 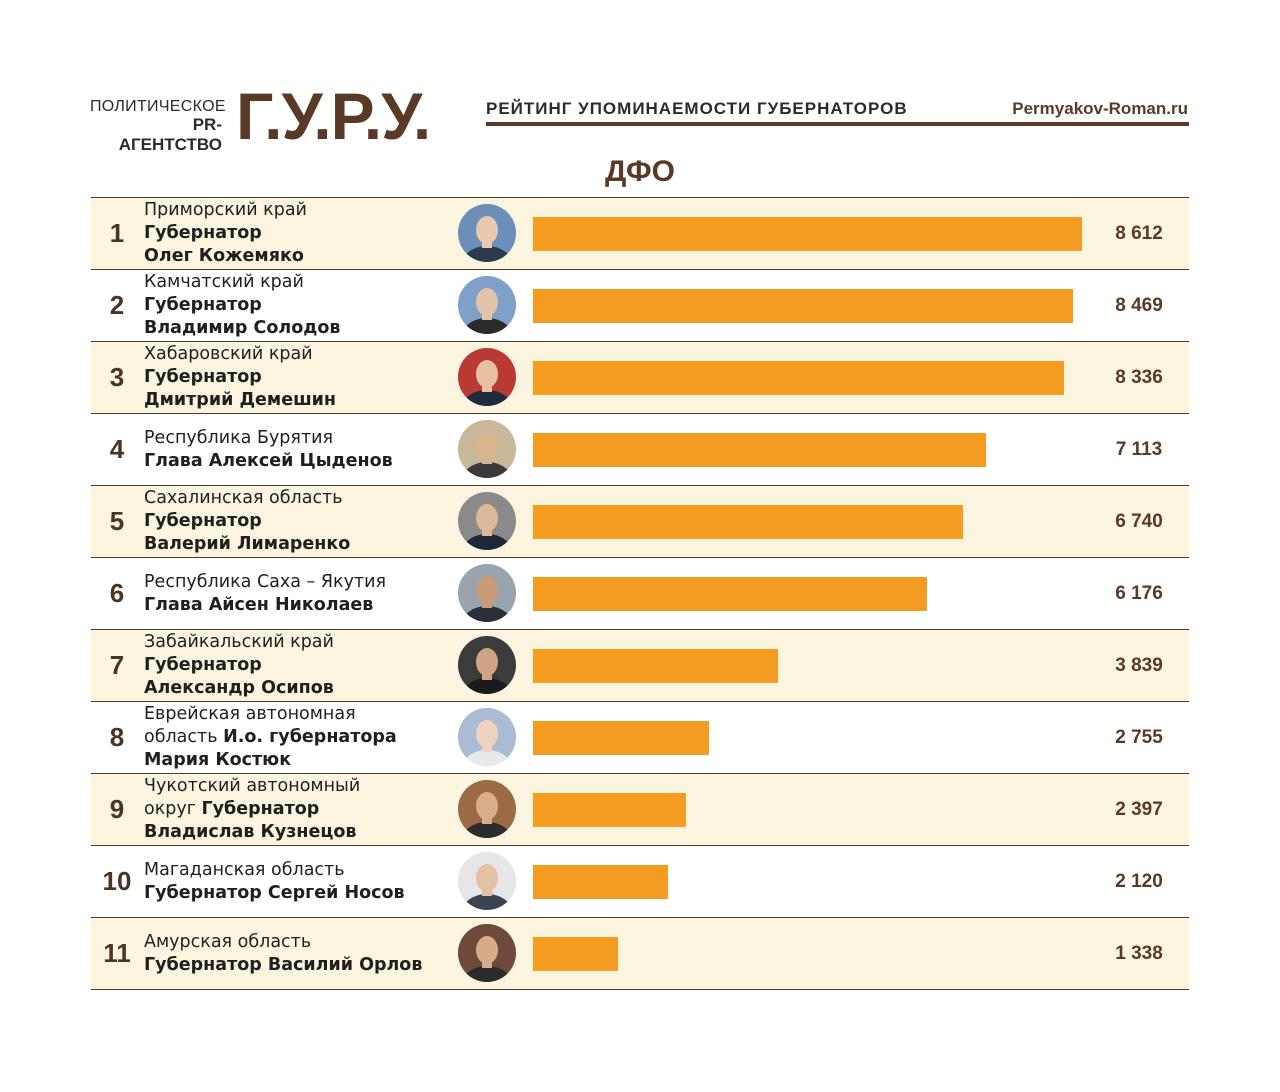 What do you see at coordinates (1139, 809) in the screenshot?
I see `value-label: 2 397` at bounding box center [1139, 809].